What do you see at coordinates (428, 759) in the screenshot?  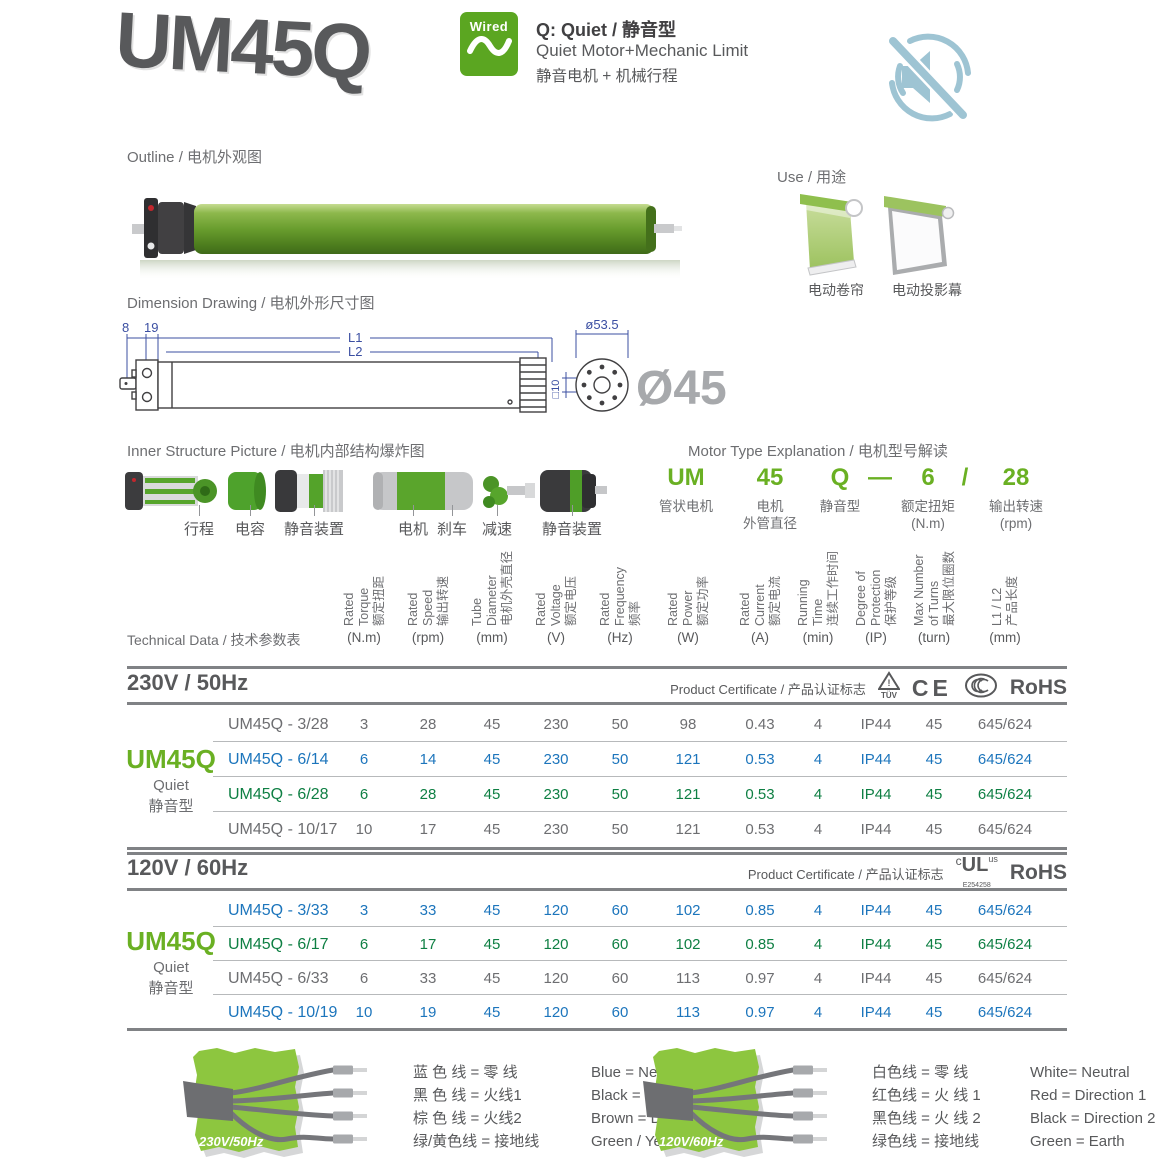 I see `row-cell: 14` at bounding box center [428, 759].